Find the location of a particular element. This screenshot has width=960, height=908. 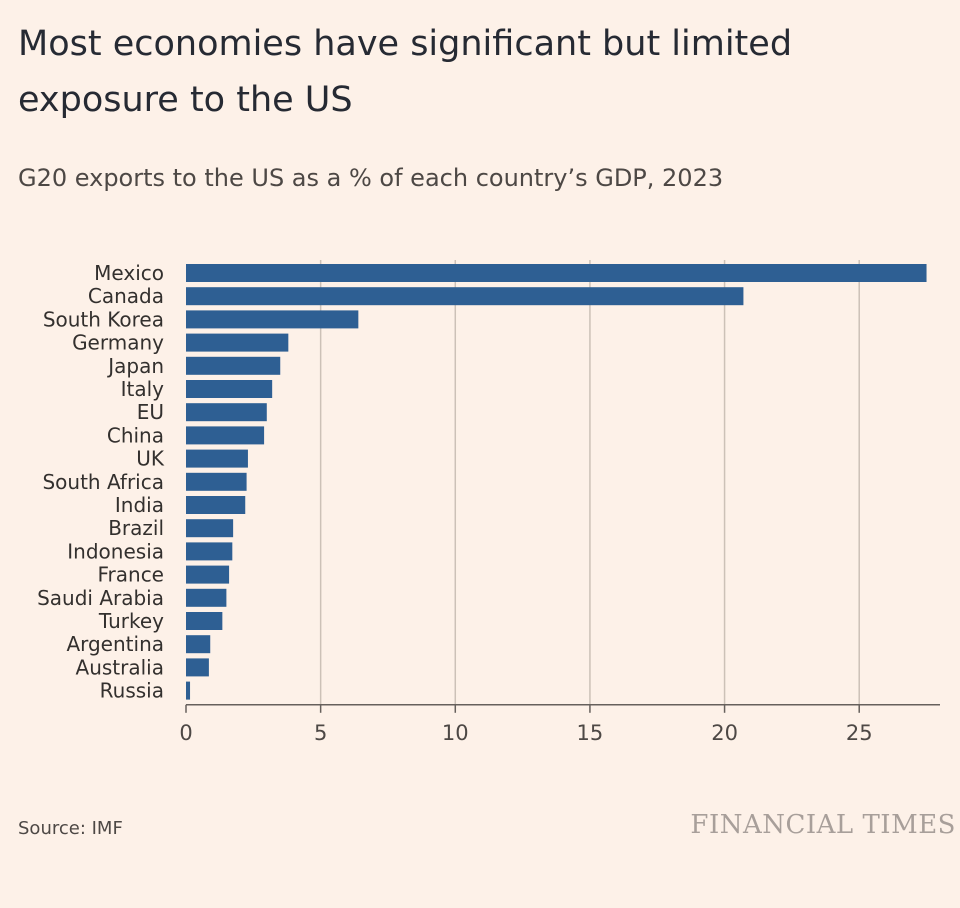

category-label: France is located at coordinates (130, 575).